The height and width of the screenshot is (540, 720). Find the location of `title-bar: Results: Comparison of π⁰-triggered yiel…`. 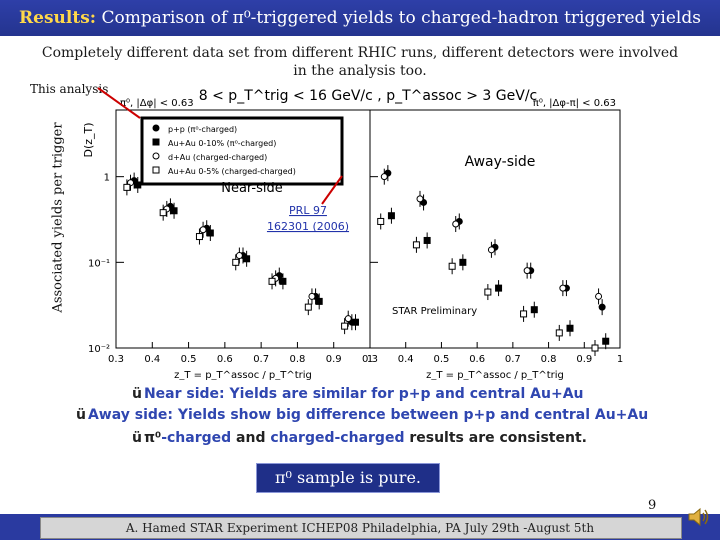

title-bar: Results: Comparison of π⁰-triggered yiel… is located at coordinates (360, 18).